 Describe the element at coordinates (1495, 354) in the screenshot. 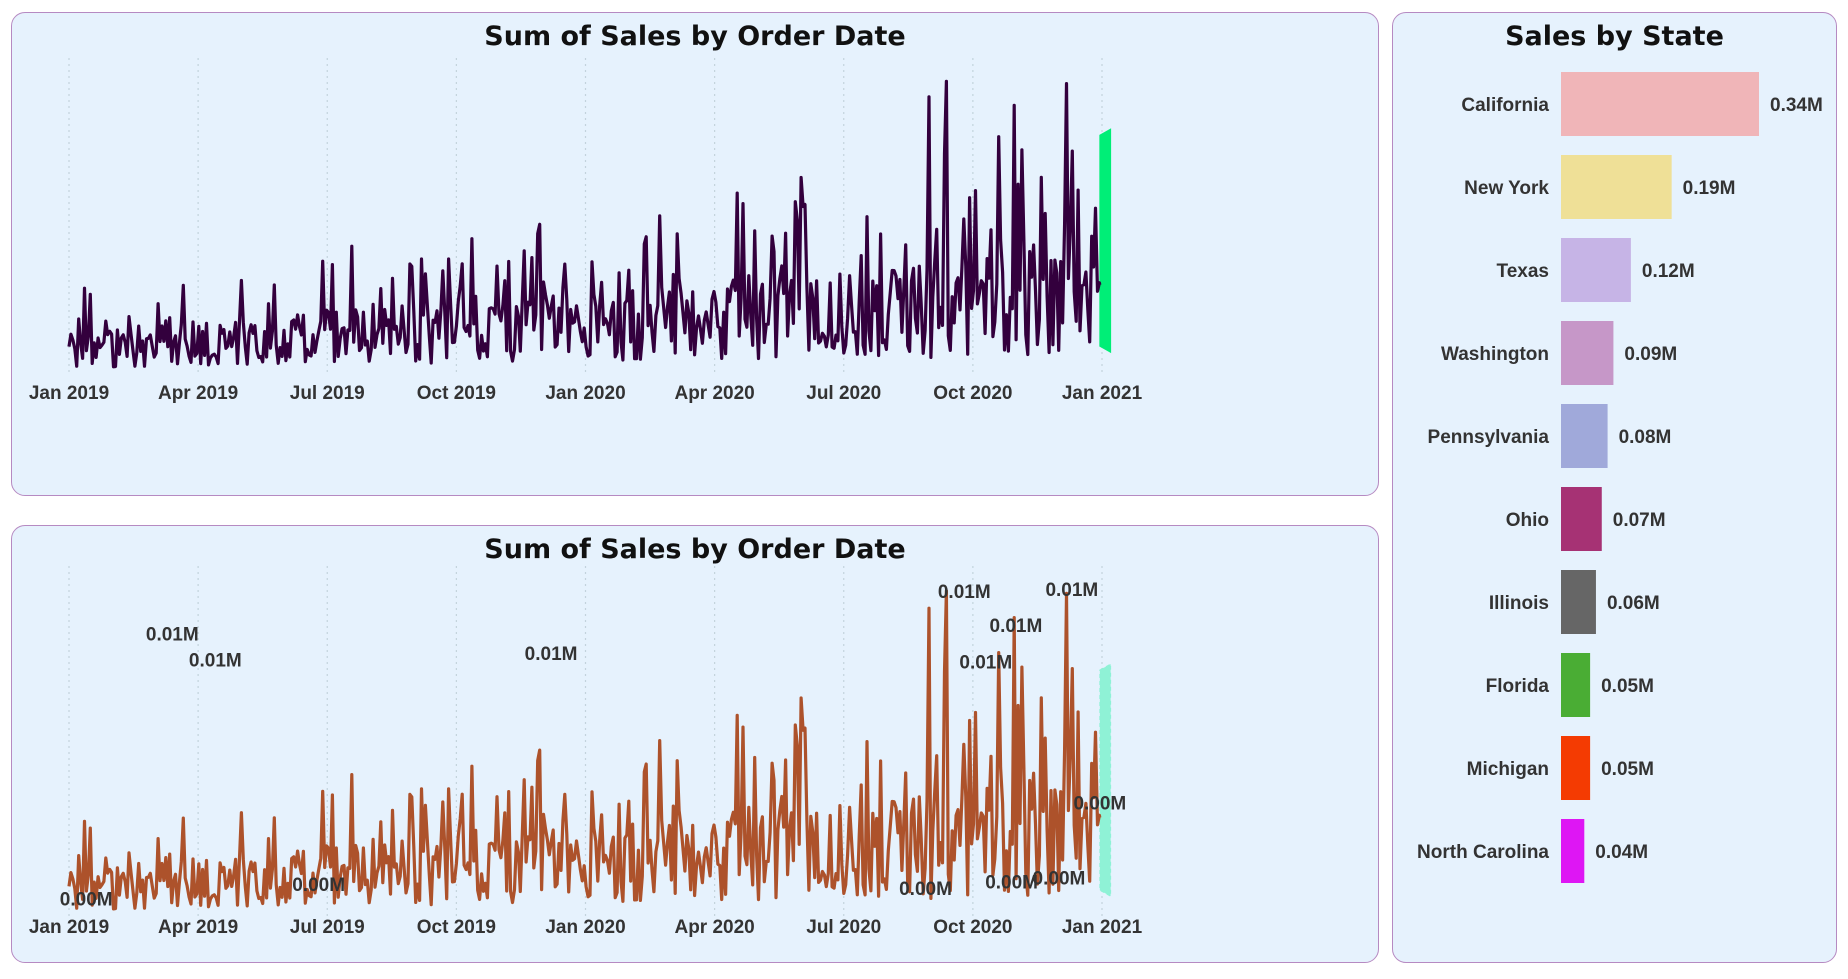

I see `category-label: Washington` at that location.